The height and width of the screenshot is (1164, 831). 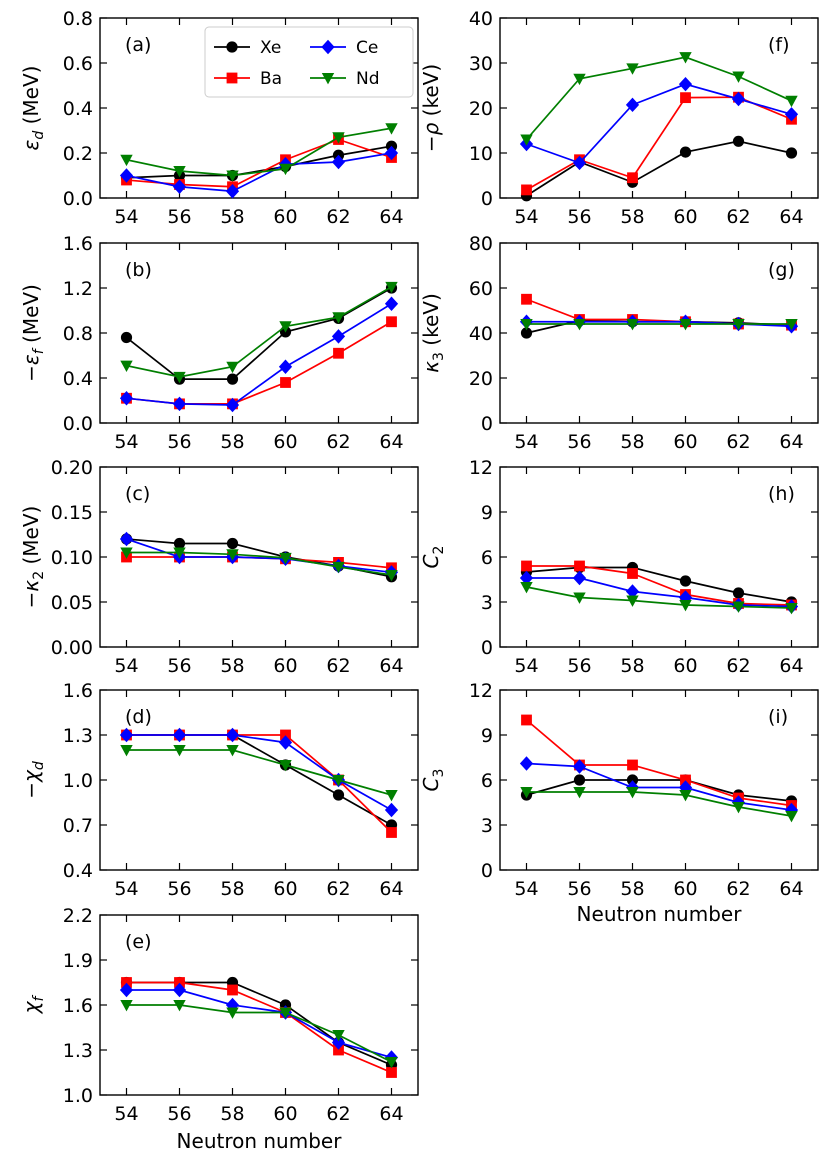 What do you see at coordinates (72, 648) in the screenshot?
I see `y-tick-label: 0.00` at bounding box center [72, 648].